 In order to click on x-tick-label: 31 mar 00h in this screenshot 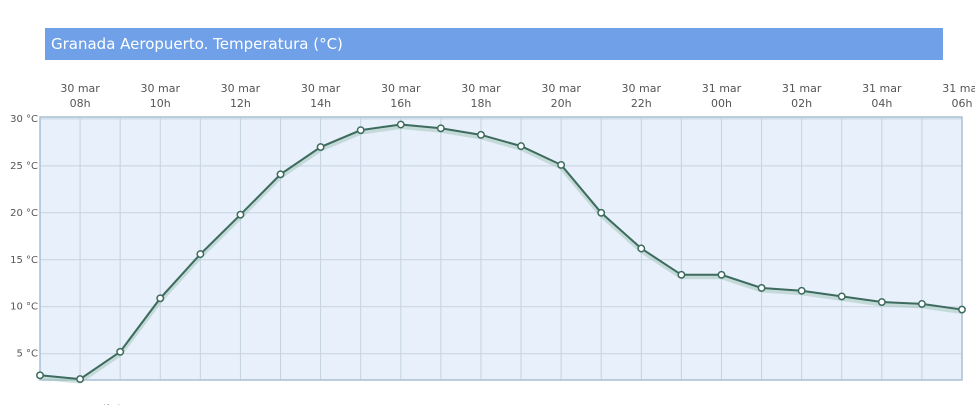, I will do `click(721, 96)`.